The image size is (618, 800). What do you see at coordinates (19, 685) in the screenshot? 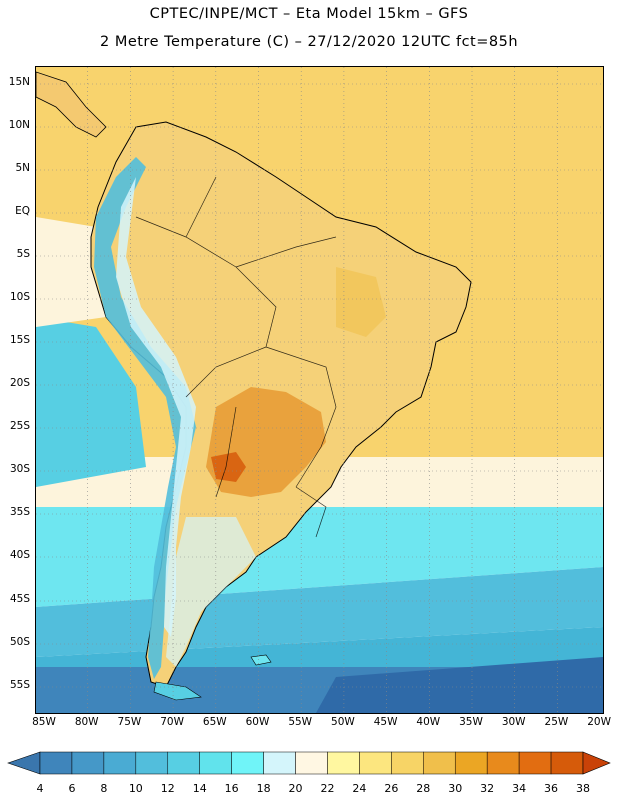
I see `lat-label: 55S` at bounding box center [19, 685].